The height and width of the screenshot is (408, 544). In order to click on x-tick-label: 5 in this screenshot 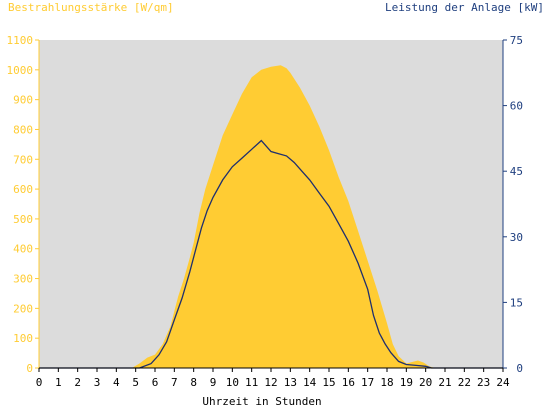, I will do `click(135, 382)`.